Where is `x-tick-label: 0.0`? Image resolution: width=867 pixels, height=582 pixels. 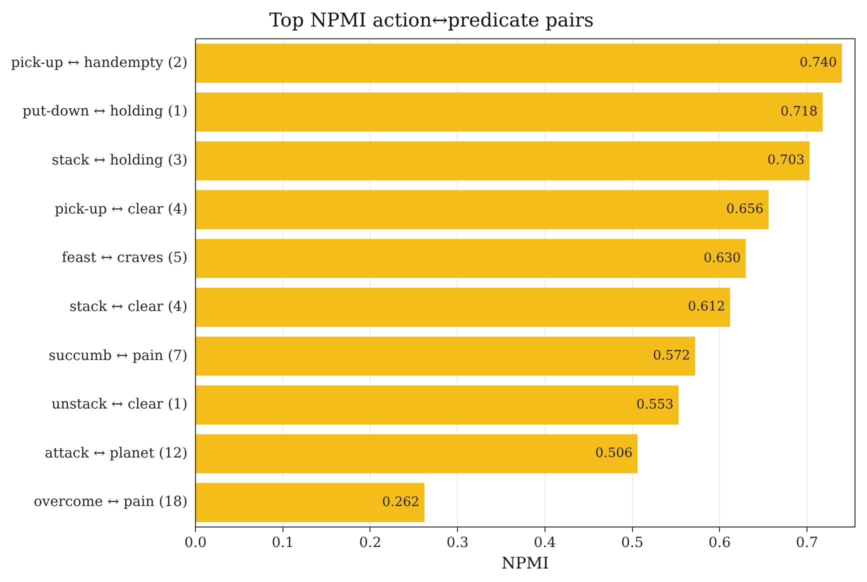
x-tick-label: 0.0 is located at coordinates (195, 543).